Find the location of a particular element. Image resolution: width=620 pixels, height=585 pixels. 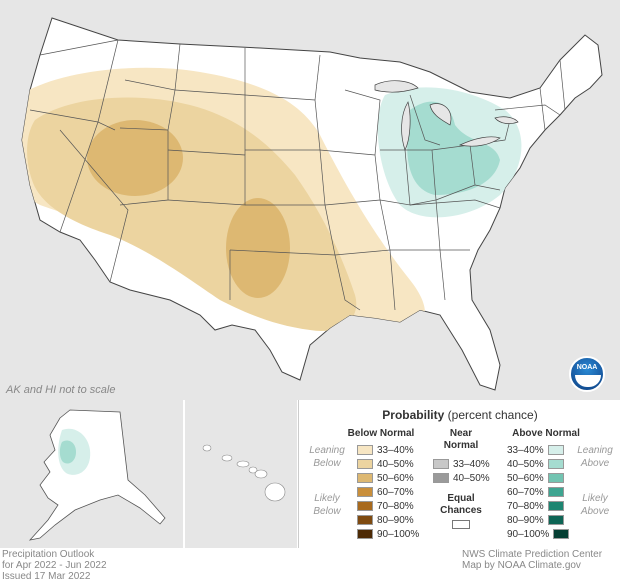

hawaii-islands is located at coordinates (244, 473).